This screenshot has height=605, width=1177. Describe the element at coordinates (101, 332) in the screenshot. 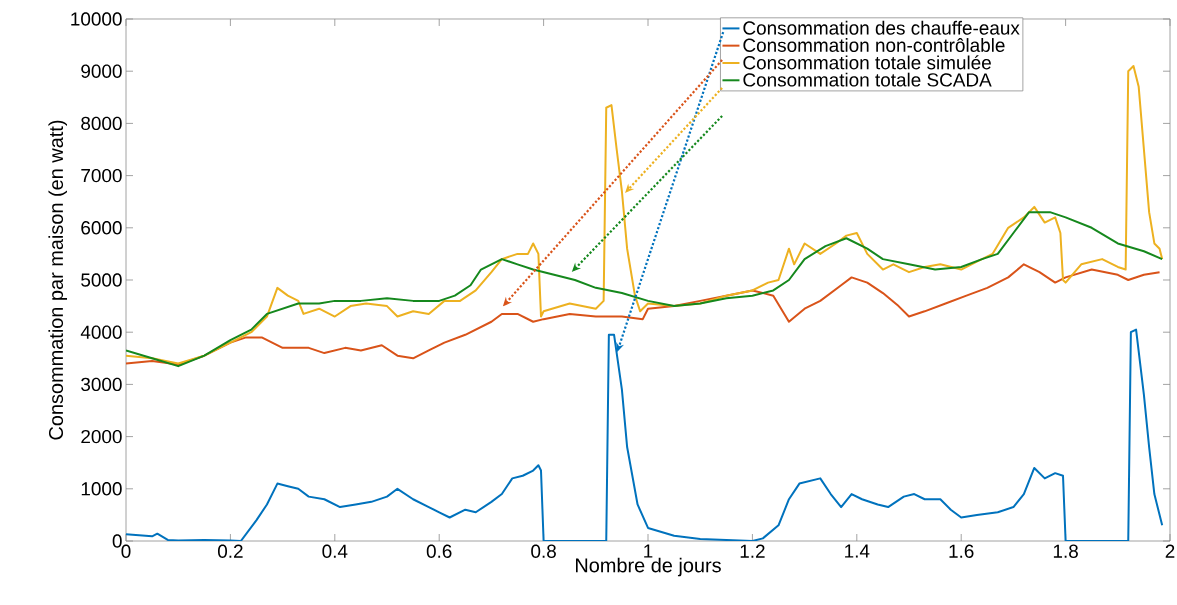

I see `y-tick-label: 4000` at that location.